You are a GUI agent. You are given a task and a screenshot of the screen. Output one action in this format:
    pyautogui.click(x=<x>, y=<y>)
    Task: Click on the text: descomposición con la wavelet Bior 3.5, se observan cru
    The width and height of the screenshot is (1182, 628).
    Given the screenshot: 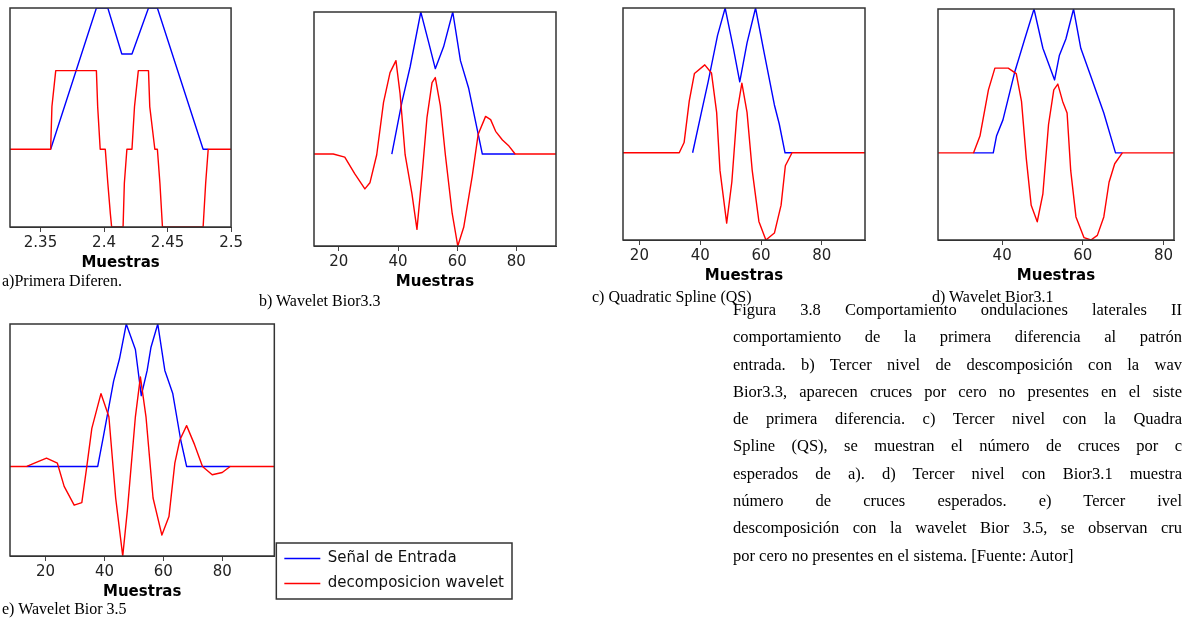 What is the action you would take?
    pyautogui.click(x=957, y=528)
    